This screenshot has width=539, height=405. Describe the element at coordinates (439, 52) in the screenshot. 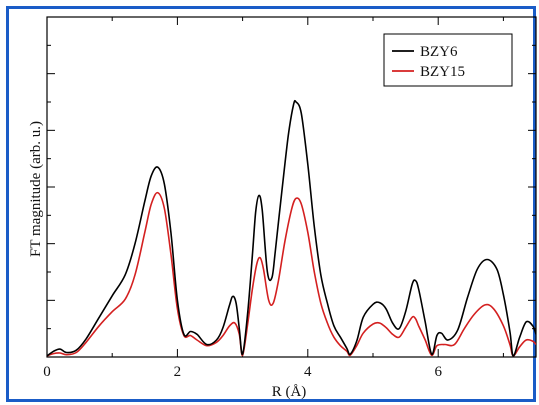

I see `legend-label-bzy6: BZY6` at that location.